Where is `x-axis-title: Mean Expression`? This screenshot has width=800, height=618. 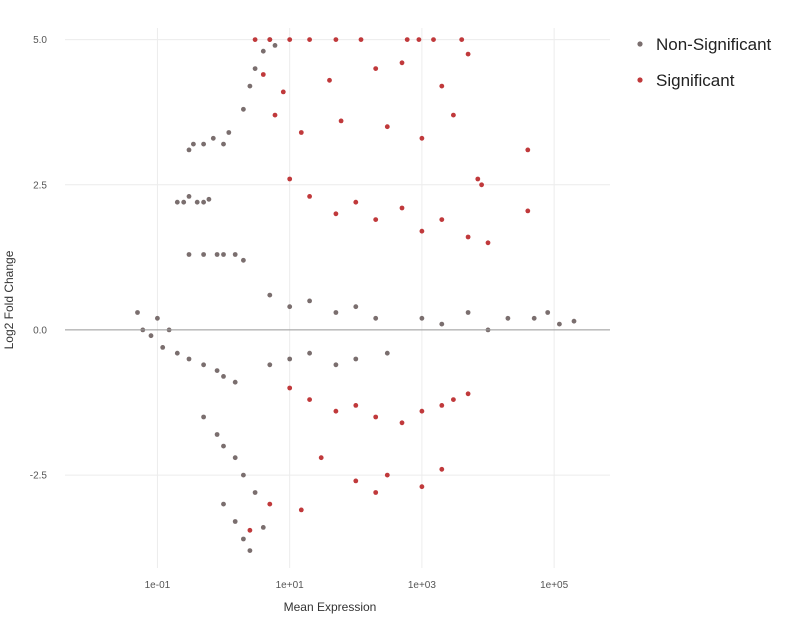 x-axis-title: Mean Expression is located at coordinates (330, 607).